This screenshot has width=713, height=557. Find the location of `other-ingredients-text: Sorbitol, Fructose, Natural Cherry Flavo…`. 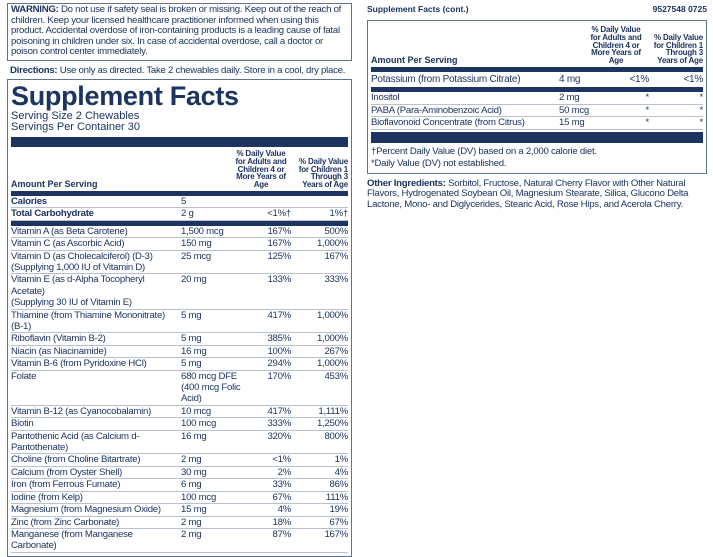

other-ingredients-text: Sorbitol, Fructose, Natural Cherry Flavo… is located at coordinates (528, 194).